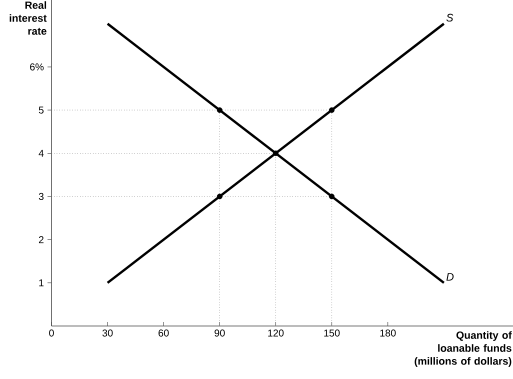 The height and width of the screenshot is (379, 513). Describe the element at coordinates (41, 282) in the screenshot. I see `y-tick-label: 1` at that location.